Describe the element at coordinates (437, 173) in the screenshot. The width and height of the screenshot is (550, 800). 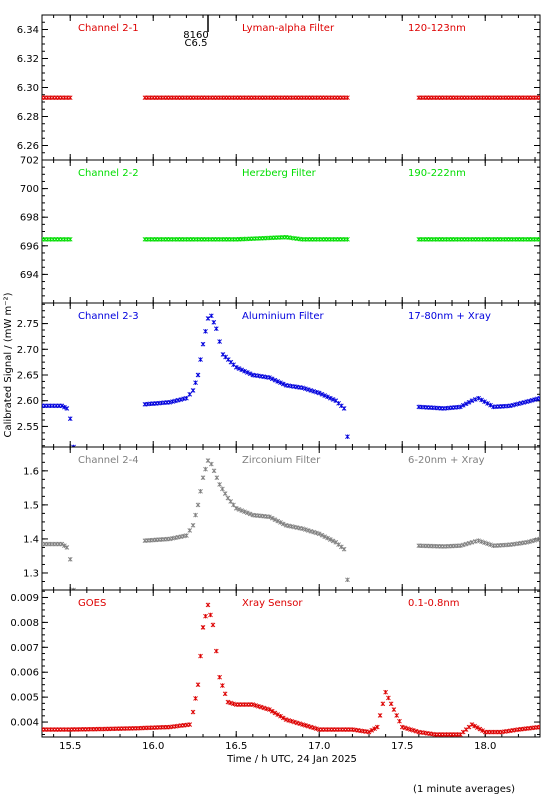
I see `panel-label-3: 190-222nm` at that location.